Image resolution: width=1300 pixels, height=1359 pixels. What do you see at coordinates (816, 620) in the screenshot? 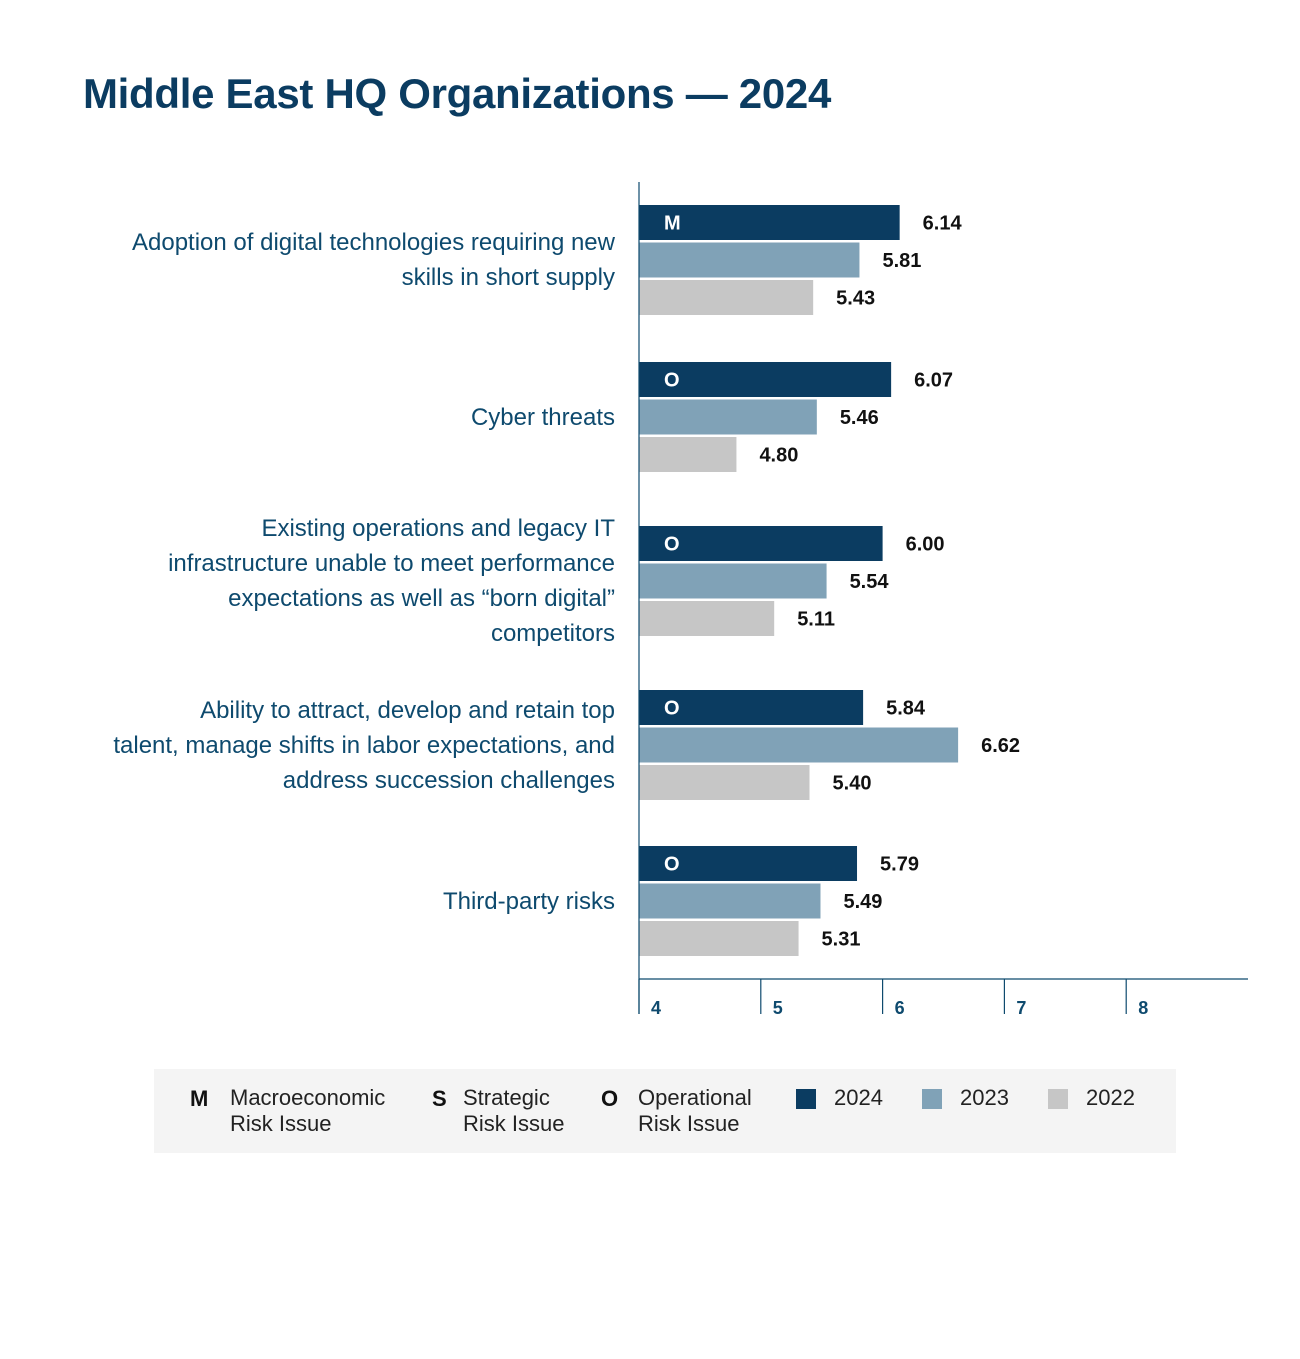
I see `value-label: 5.11` at bounding box center [816, 620].